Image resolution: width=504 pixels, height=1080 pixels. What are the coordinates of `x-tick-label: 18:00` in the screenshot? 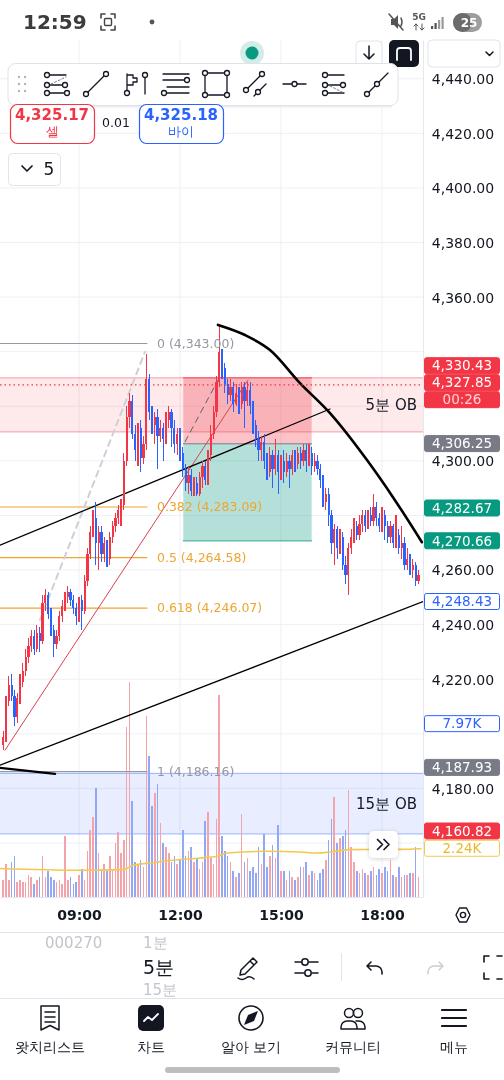 It's located at (383, 914).